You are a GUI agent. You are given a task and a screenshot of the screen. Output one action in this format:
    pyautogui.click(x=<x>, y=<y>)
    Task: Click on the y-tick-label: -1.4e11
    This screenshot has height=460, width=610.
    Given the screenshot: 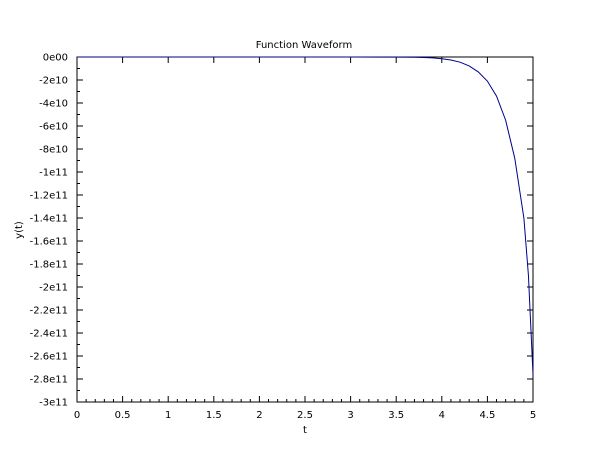 What is the action you would take?
    pyautogui.click(x=49, y=219)
    